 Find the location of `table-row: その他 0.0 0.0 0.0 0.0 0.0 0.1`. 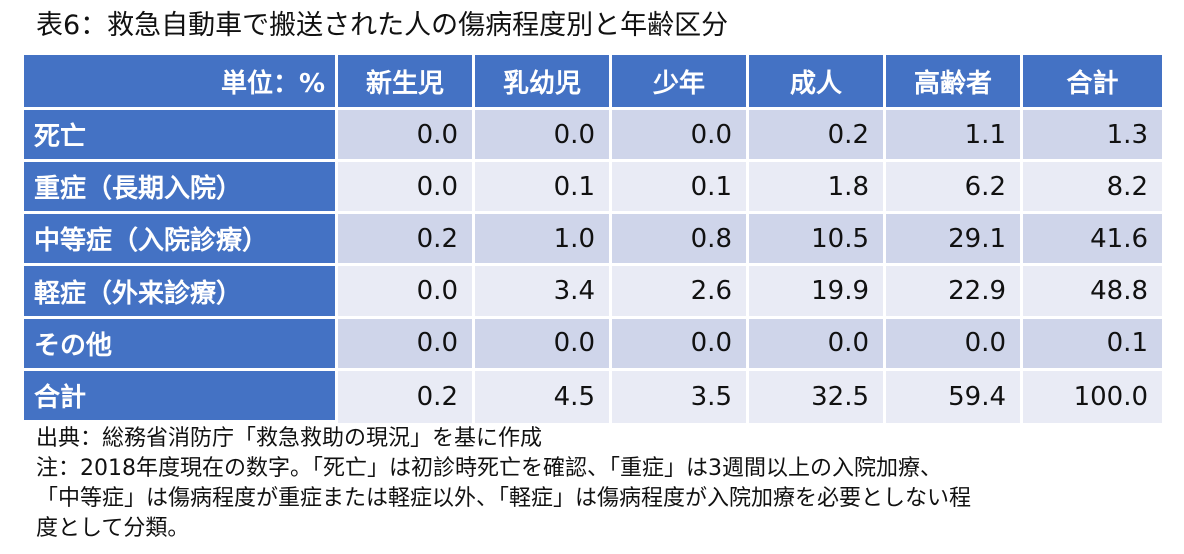

table-row: その他 0.0 0.0 0.0 0.0 0.0 0.1 is located at coordinates (593, 344).